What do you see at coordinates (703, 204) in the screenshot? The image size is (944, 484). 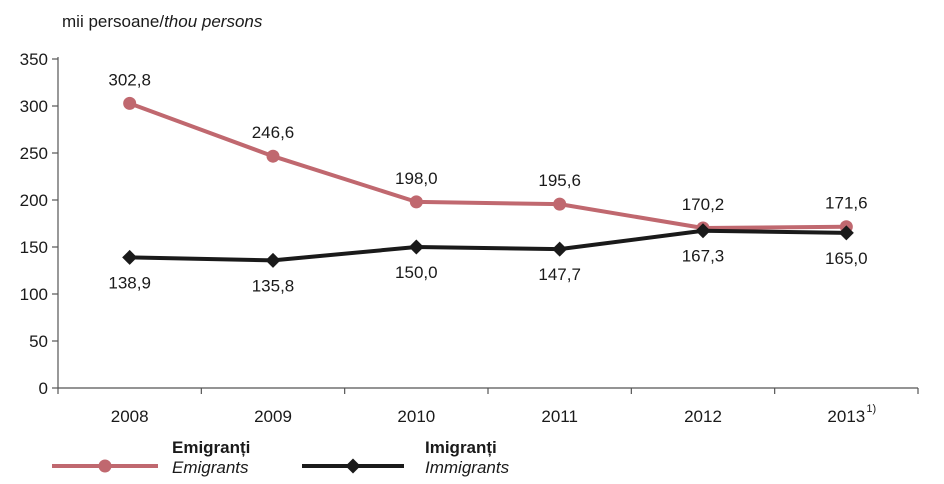 I see `data-label-emigrants: 170,2` at bounding box center [703, 204].